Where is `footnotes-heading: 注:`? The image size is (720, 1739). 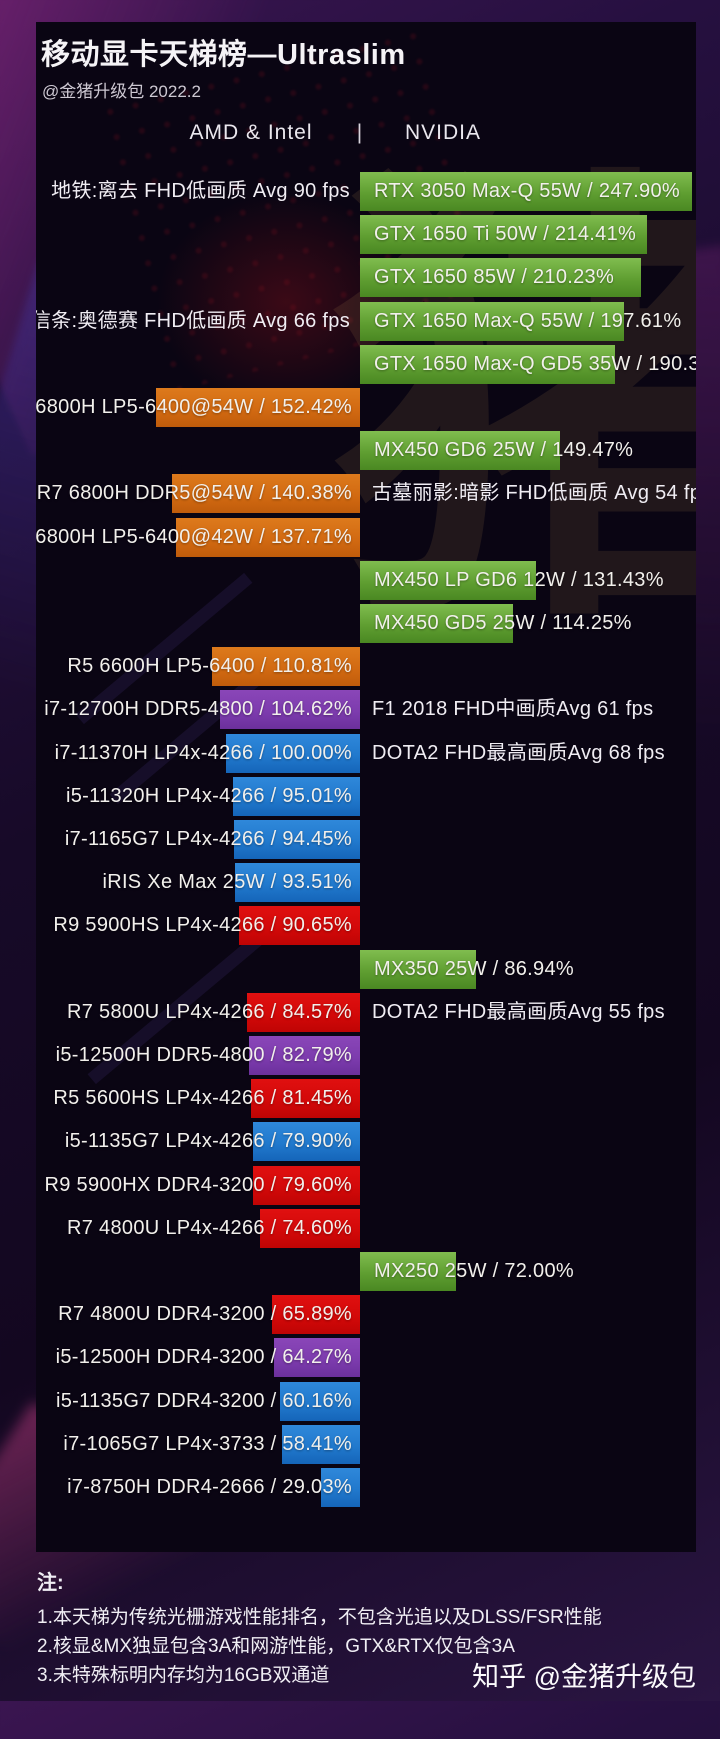
footnotes-heading: 注: is located at coordinates (50, 1583).